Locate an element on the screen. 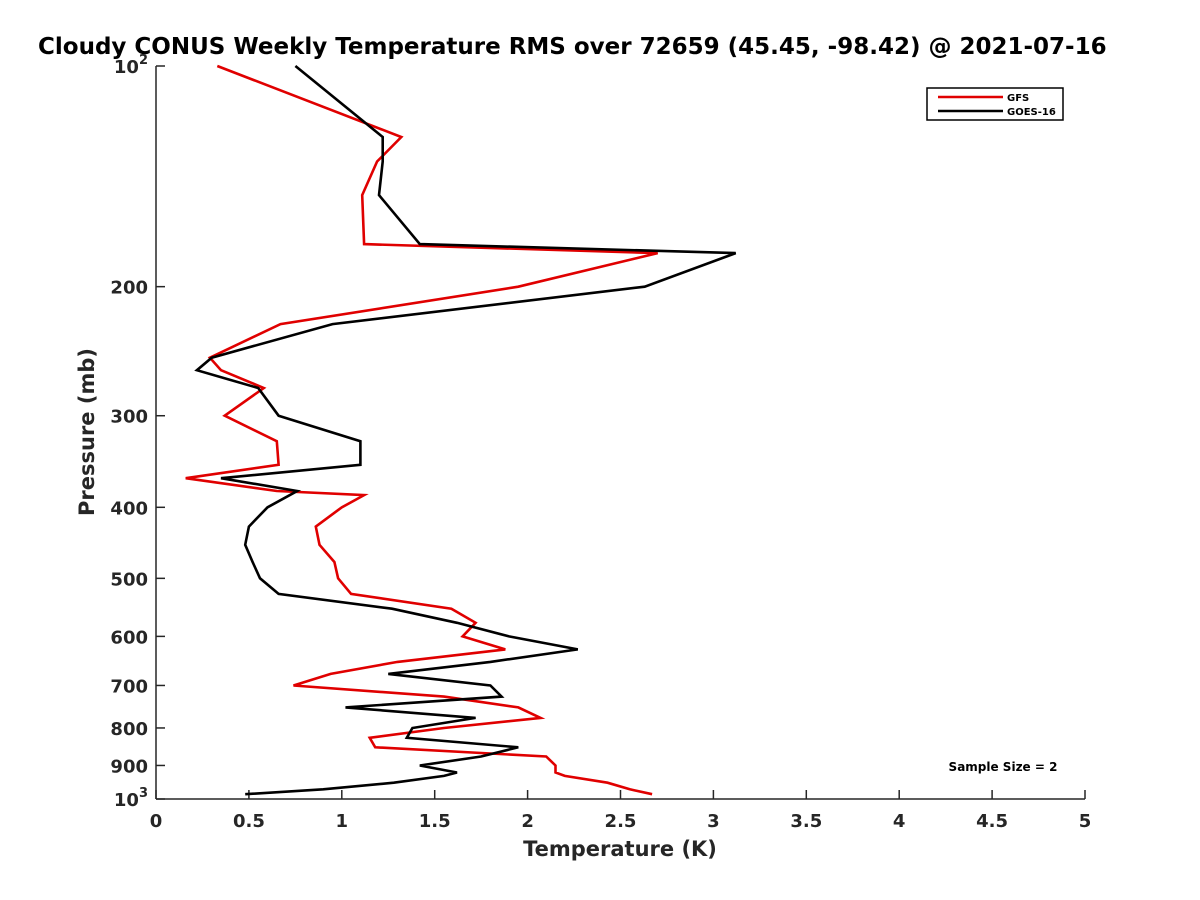 This screenshot has width=1200, height=900. y-tick-label-base: 600 is located at coordinates (129, 637).